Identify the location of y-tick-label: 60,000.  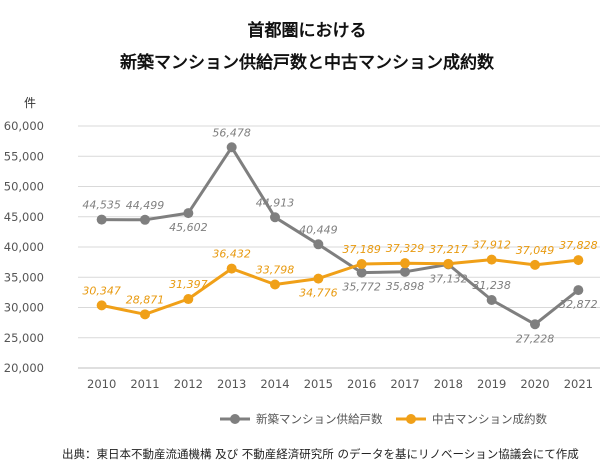
(24, 126).